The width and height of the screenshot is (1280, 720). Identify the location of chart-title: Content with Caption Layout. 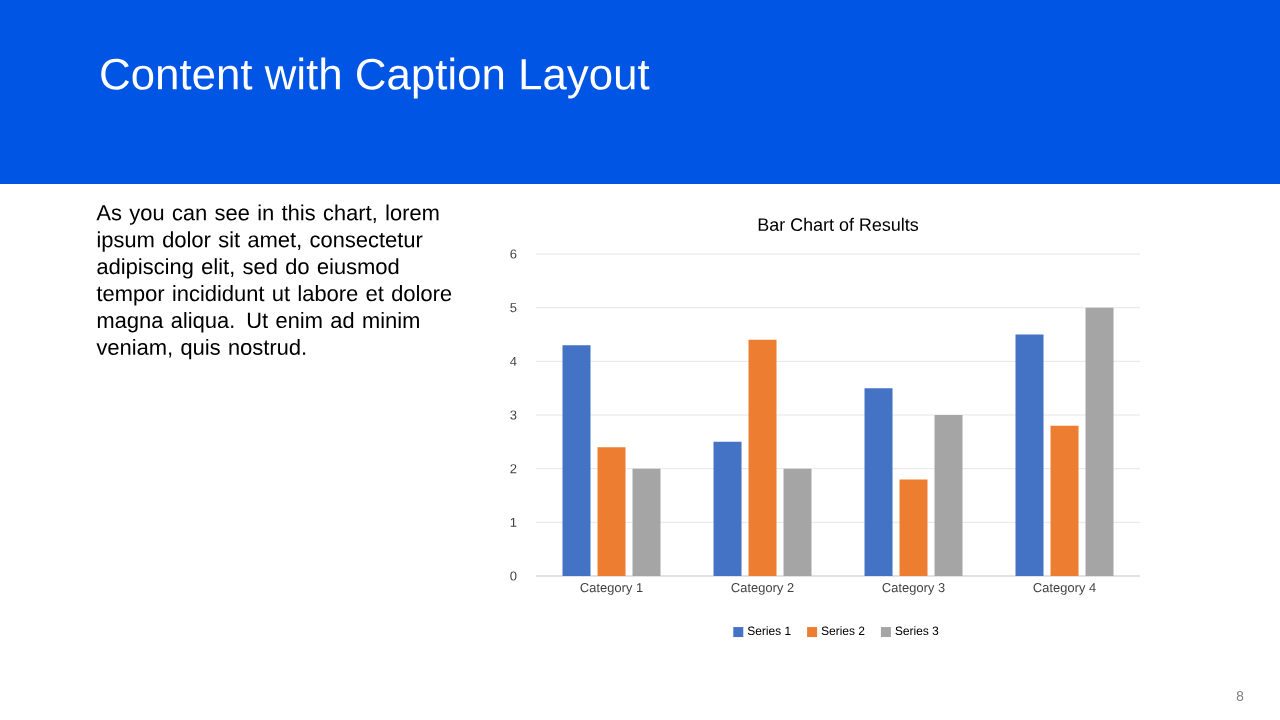
(375, 78).